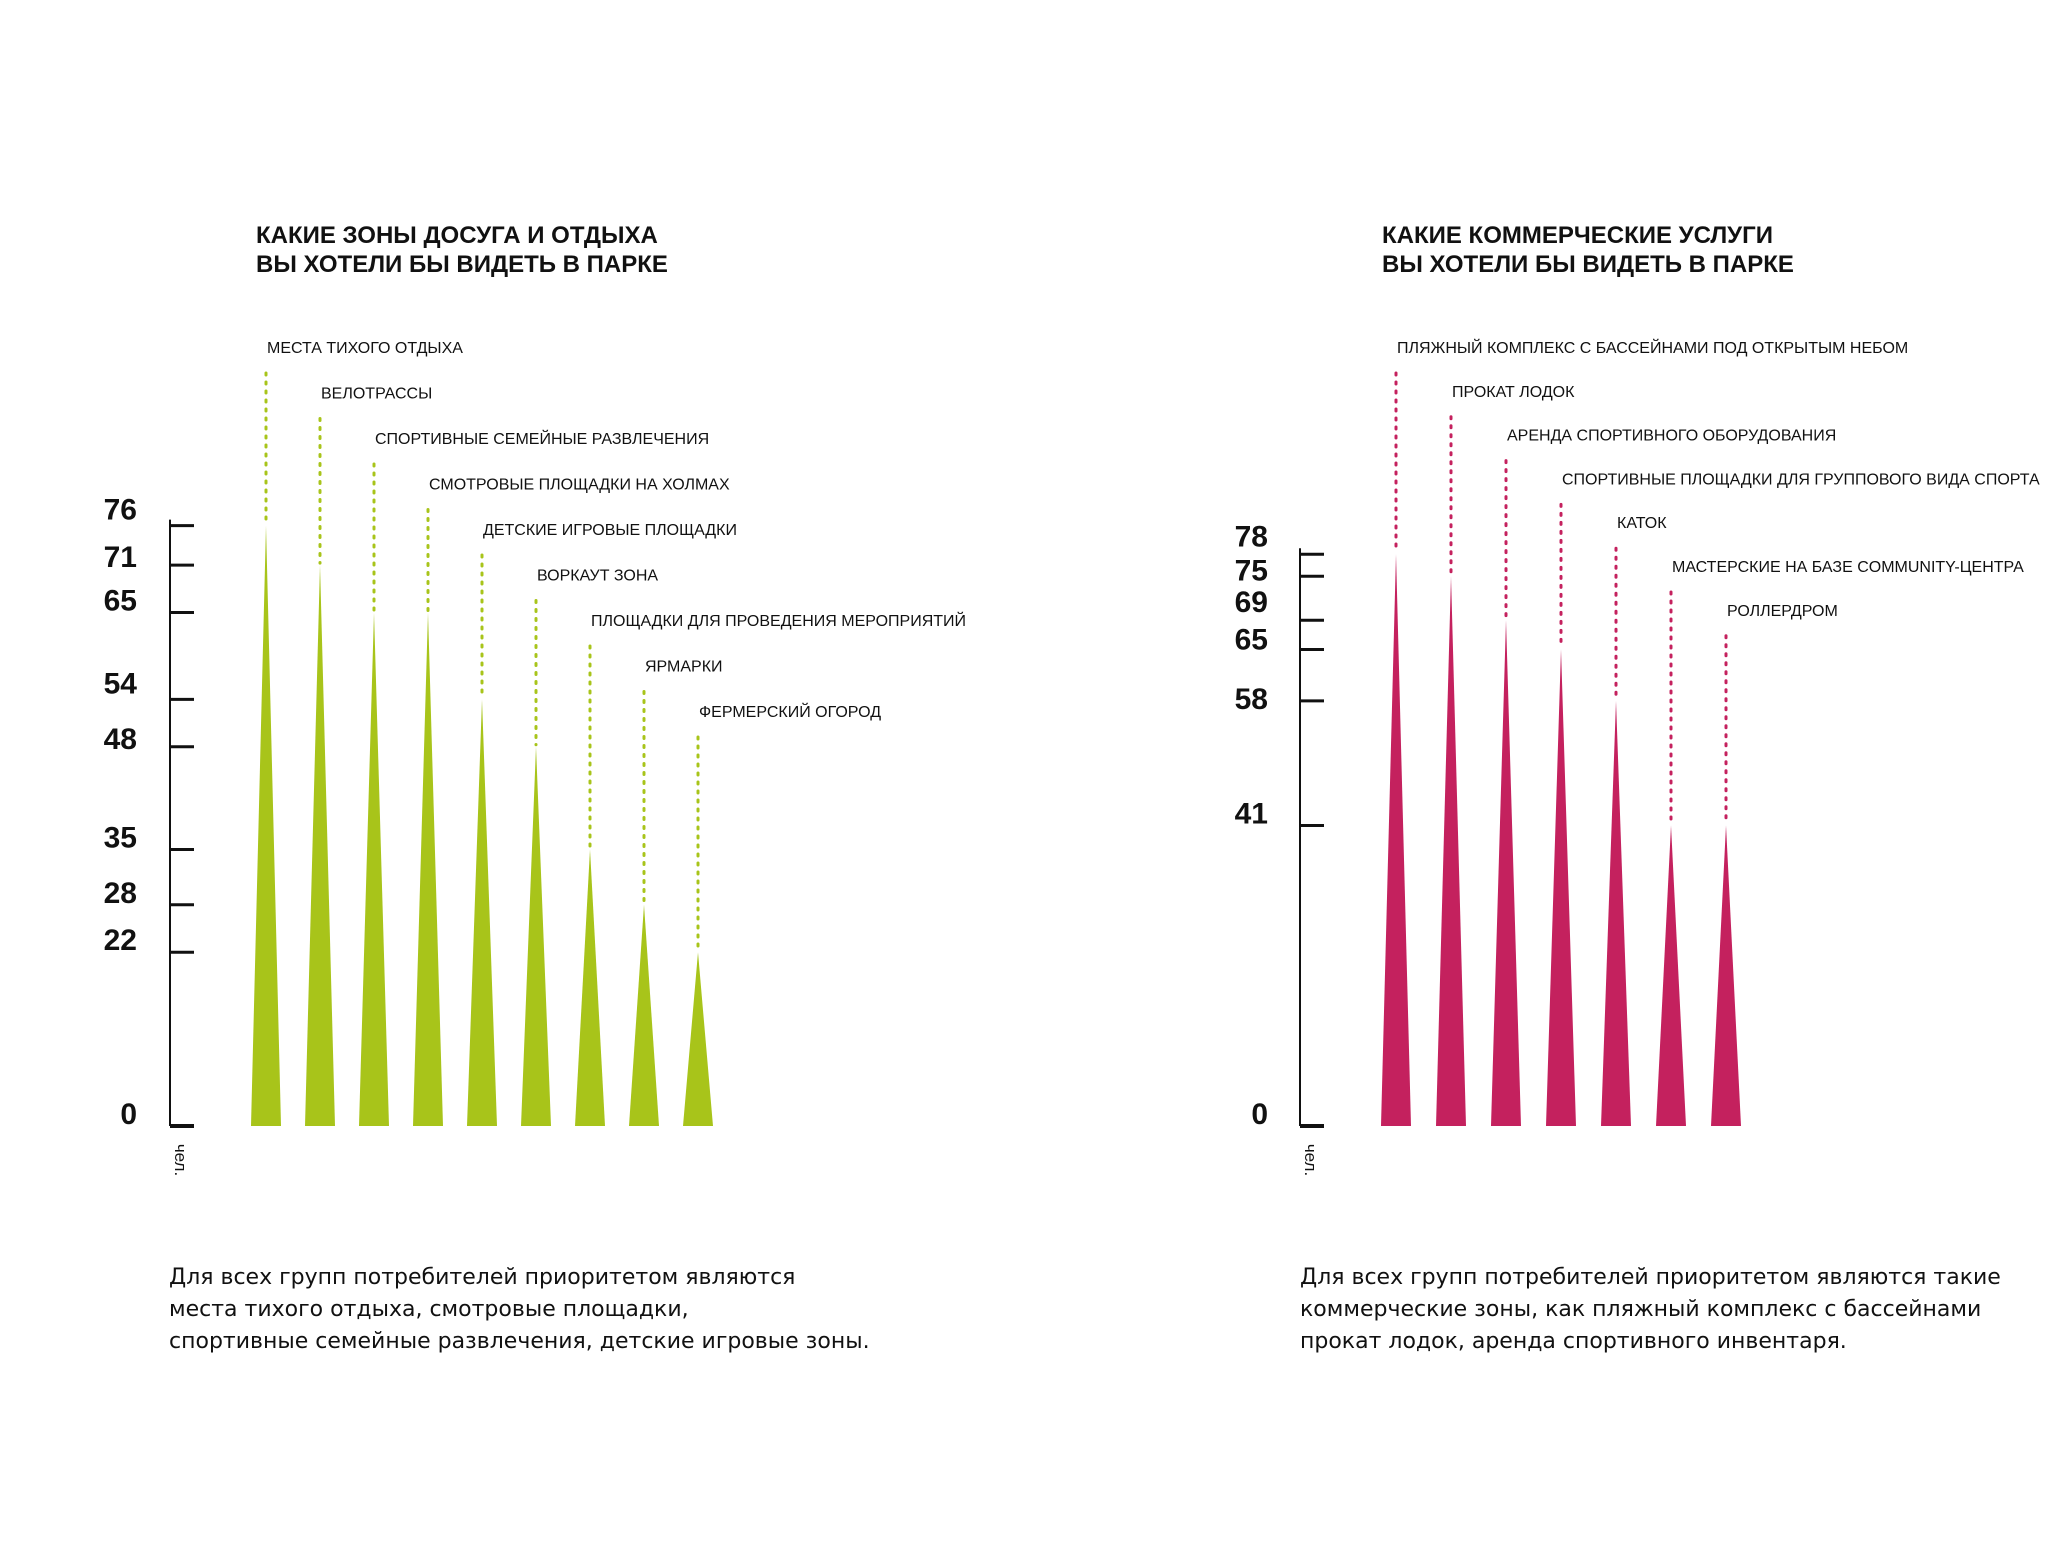  Describe the element at coordinates (1251, 536) in the screenshot. I see `commercial-y-tick-label: 78` at that location.